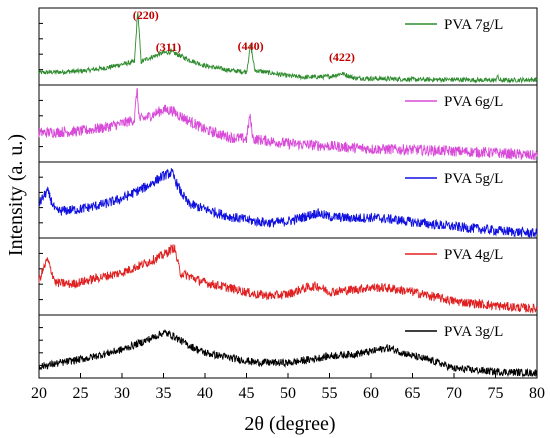  What do you see at coordinates (330, 393) in the screenshot?
I see `x-tick-label: 55` at bounding box center [330, 393].